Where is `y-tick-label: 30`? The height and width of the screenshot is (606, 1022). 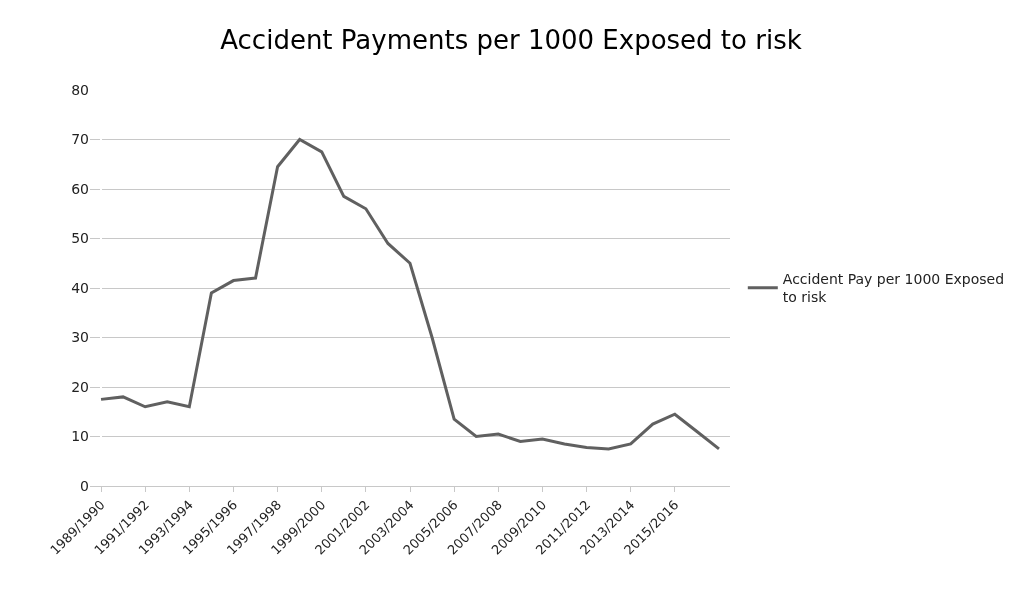
y-tick-label: 30 is located at coordinates (80, 337).